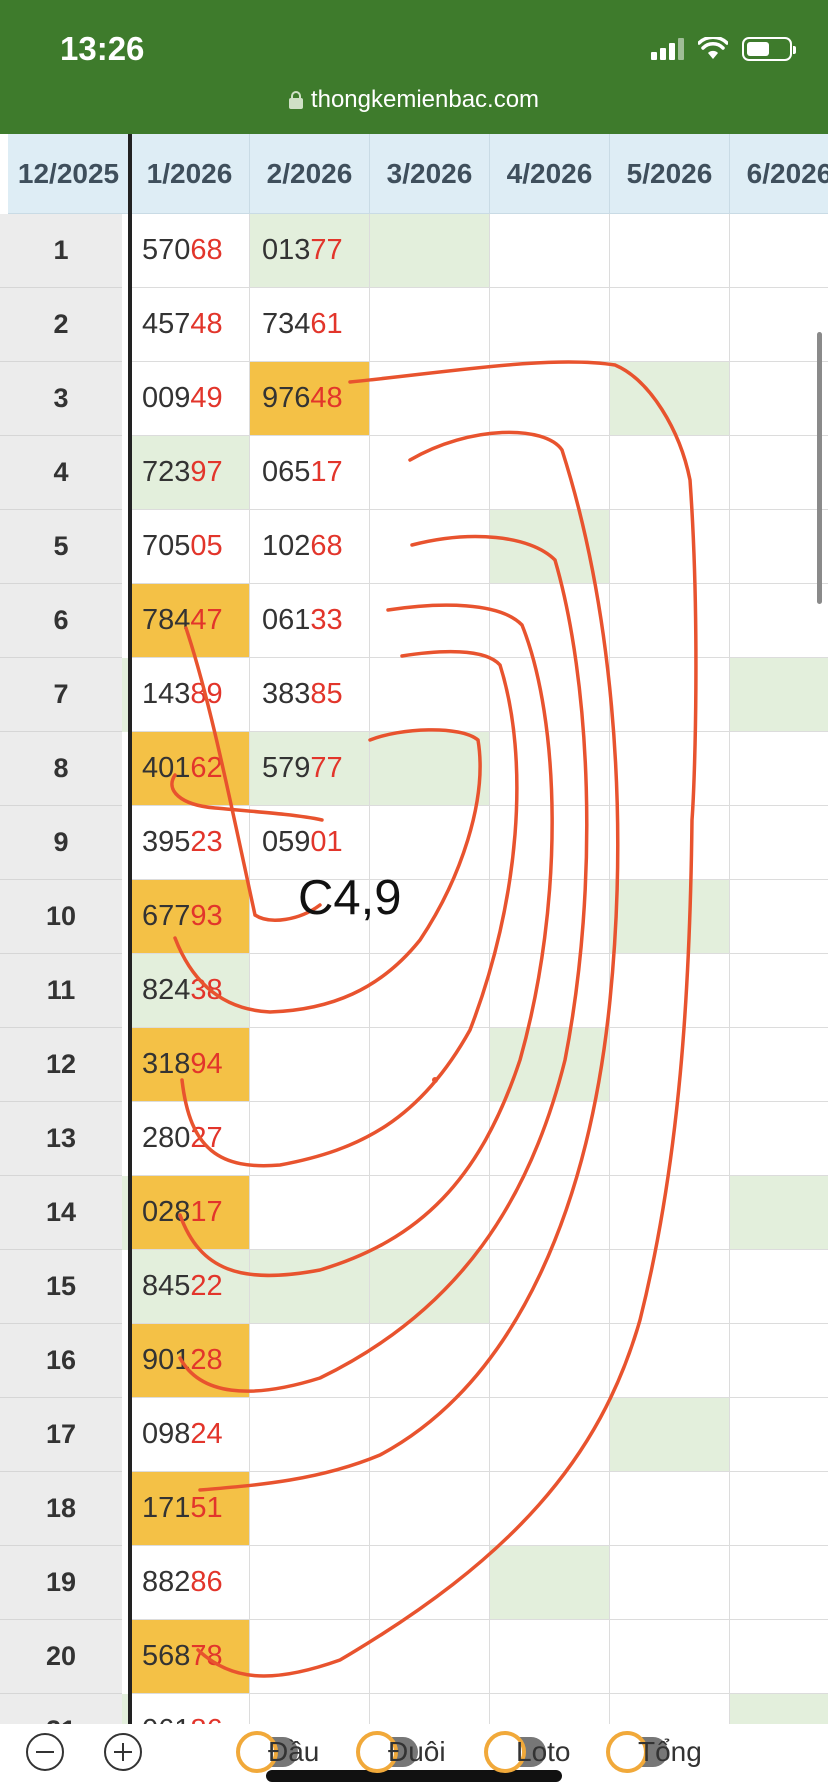 Image resolution: width=828 pixels, height=1792 pixels. What do you see at coordinates (190, 1435) in the screenshot?
I see `result-cell: 098 24` at bounding box center [190, 1435].